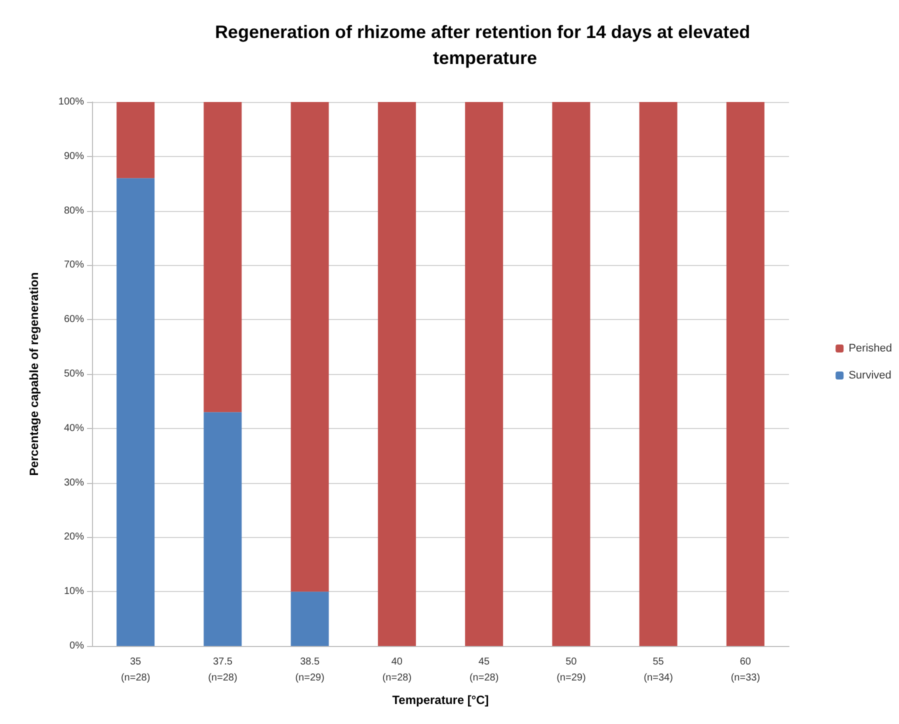 This screenshot has width=899, height=724. What do you see at coordinates (440, 700) in the screenshot?
I see `x-axis-title: Temperature [°C]` at bounding box center [440, 700].